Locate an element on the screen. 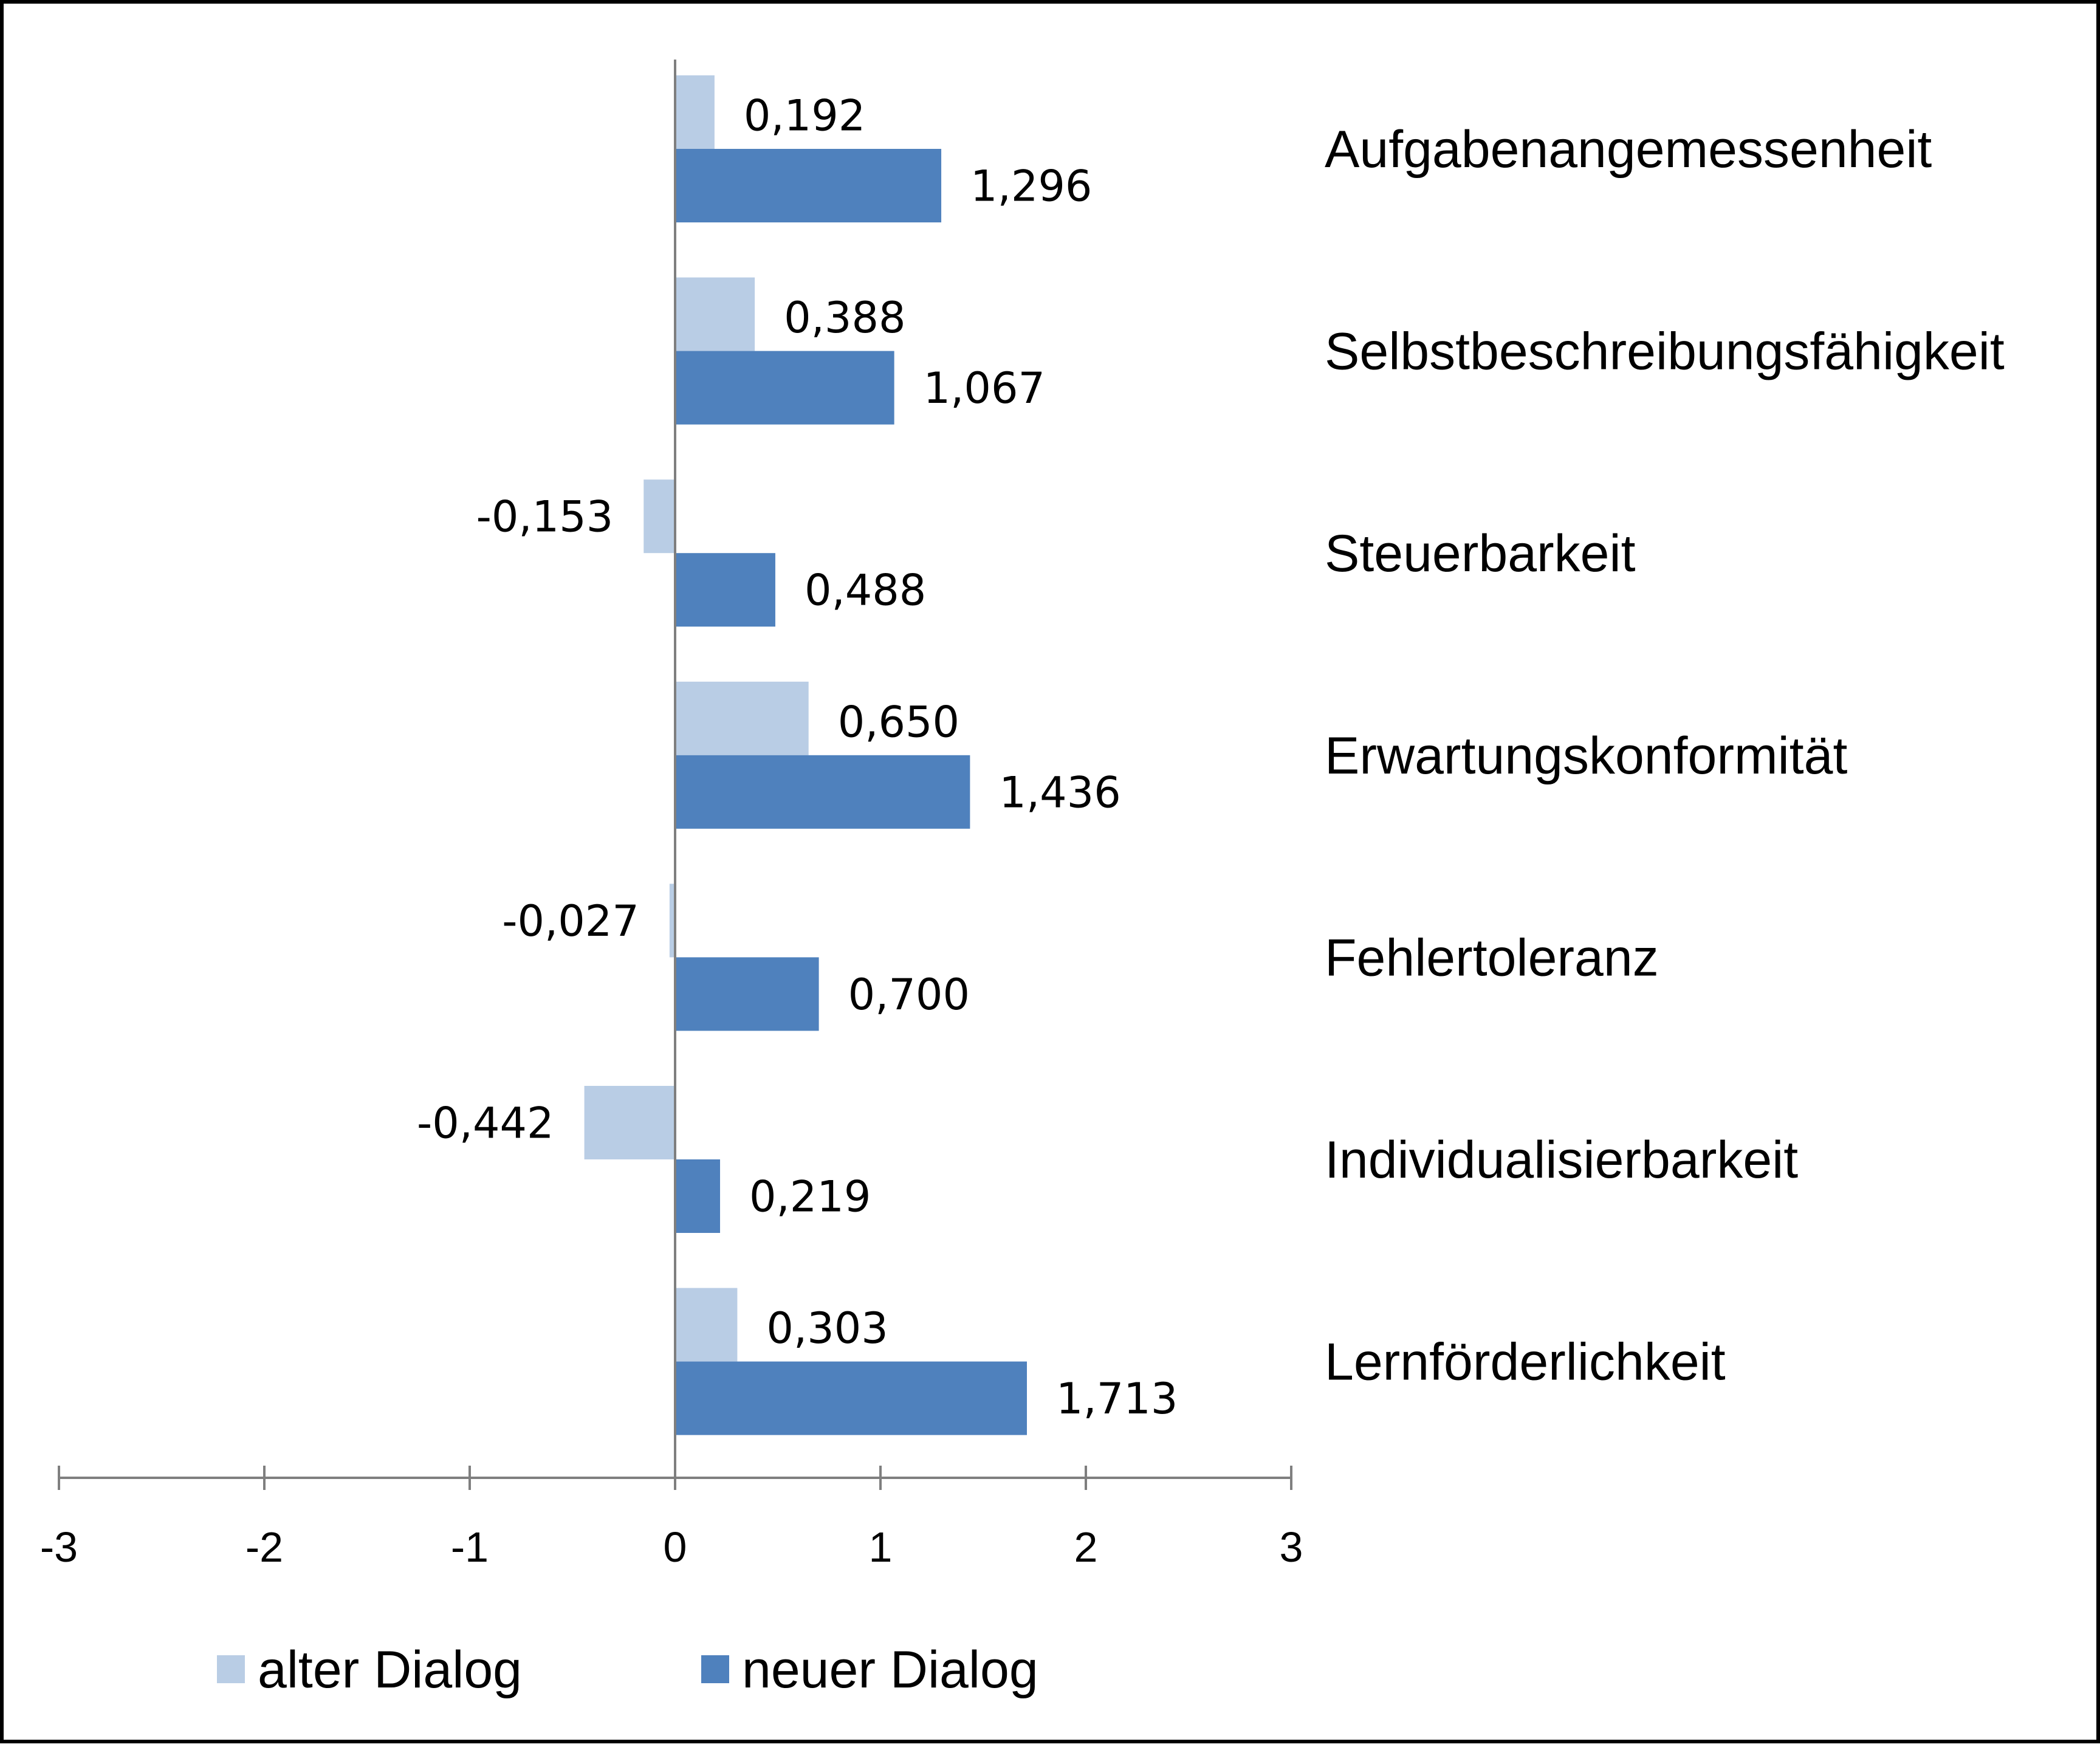 The width and height of the screenshot is (2100, 1747). x-tick-label-2: 2 is located at coordinates (1086, 1547).